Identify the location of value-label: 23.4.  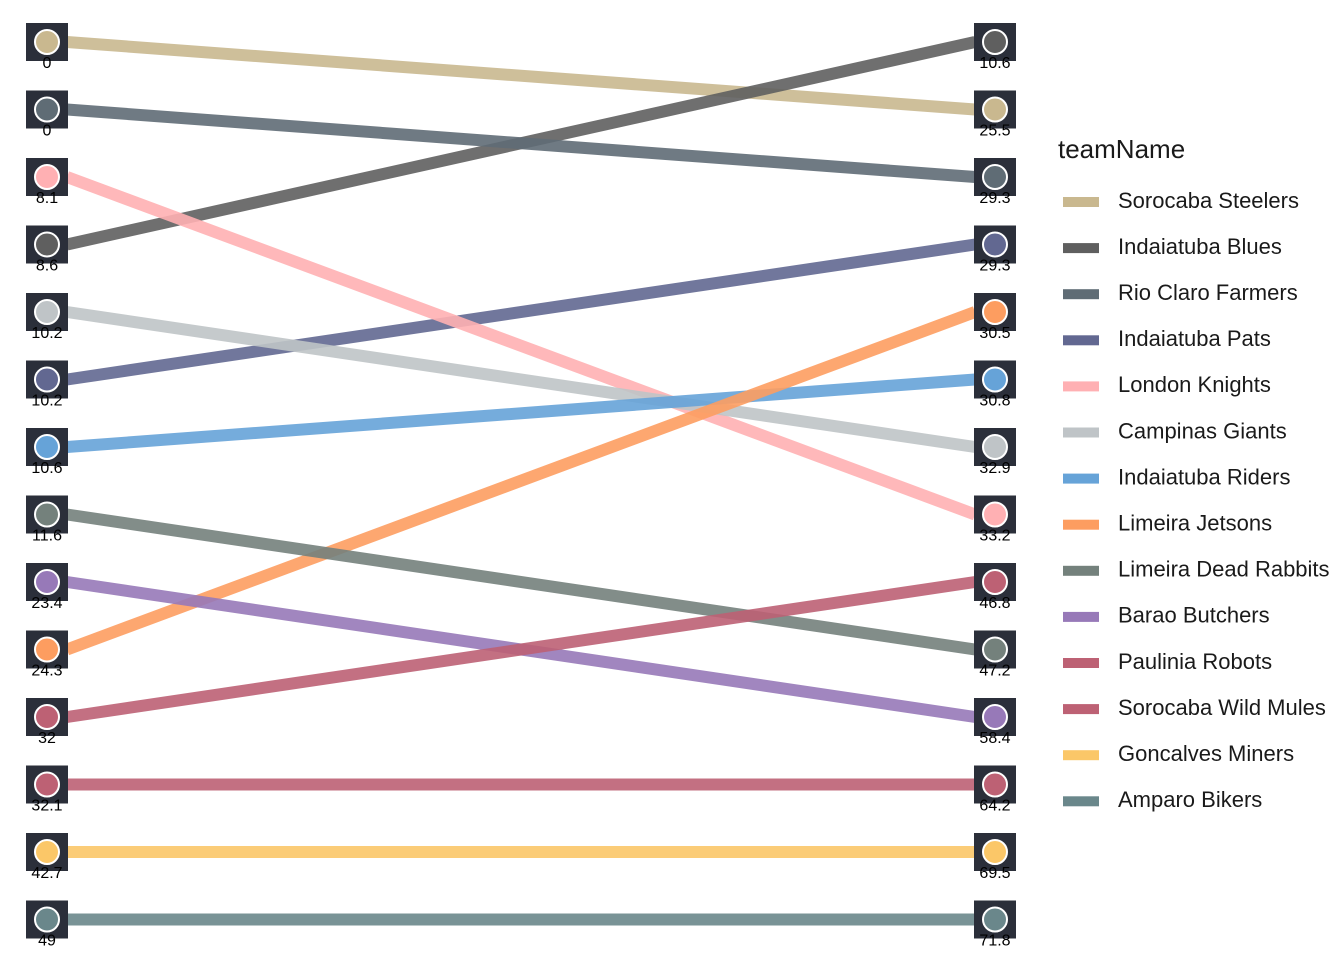
(46, 603).